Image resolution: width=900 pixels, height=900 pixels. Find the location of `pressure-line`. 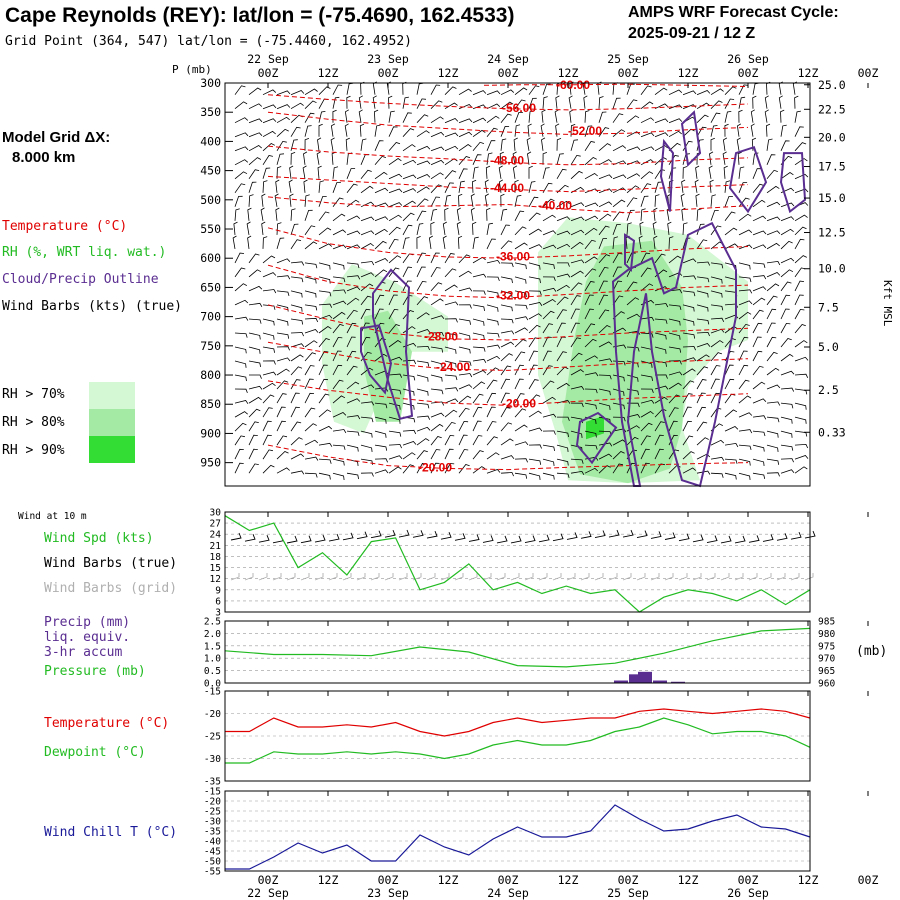

pressure-line is located at coordinates (517, 647).